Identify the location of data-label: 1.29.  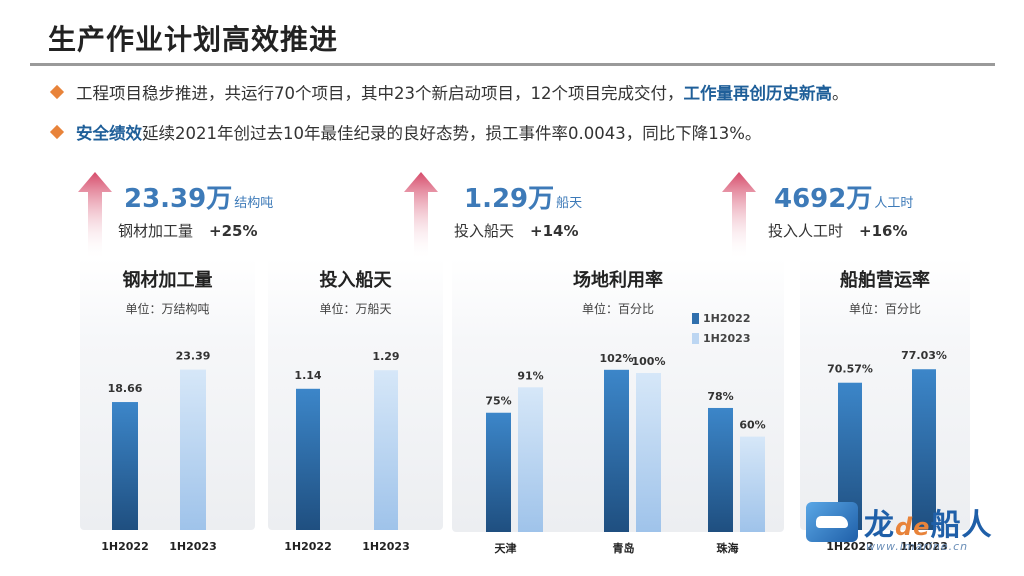
(385, 356).